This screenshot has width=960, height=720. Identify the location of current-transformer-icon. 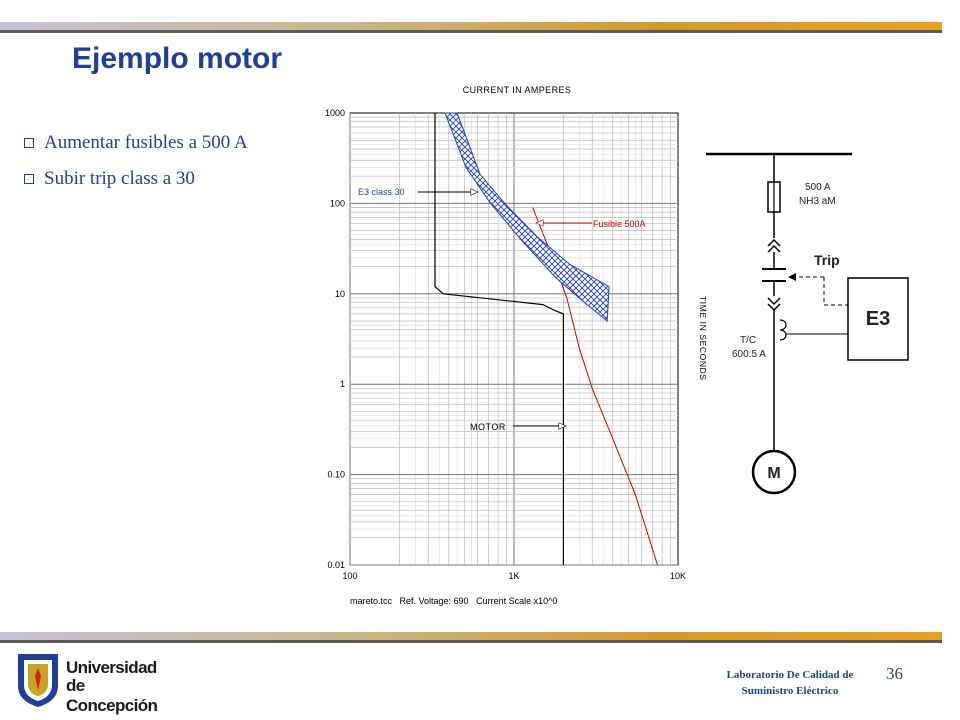
(783, 330).